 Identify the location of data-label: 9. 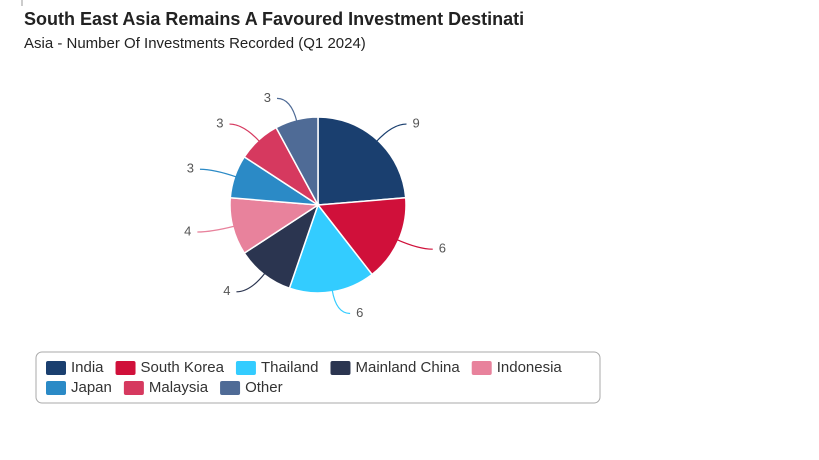
(416, 123).